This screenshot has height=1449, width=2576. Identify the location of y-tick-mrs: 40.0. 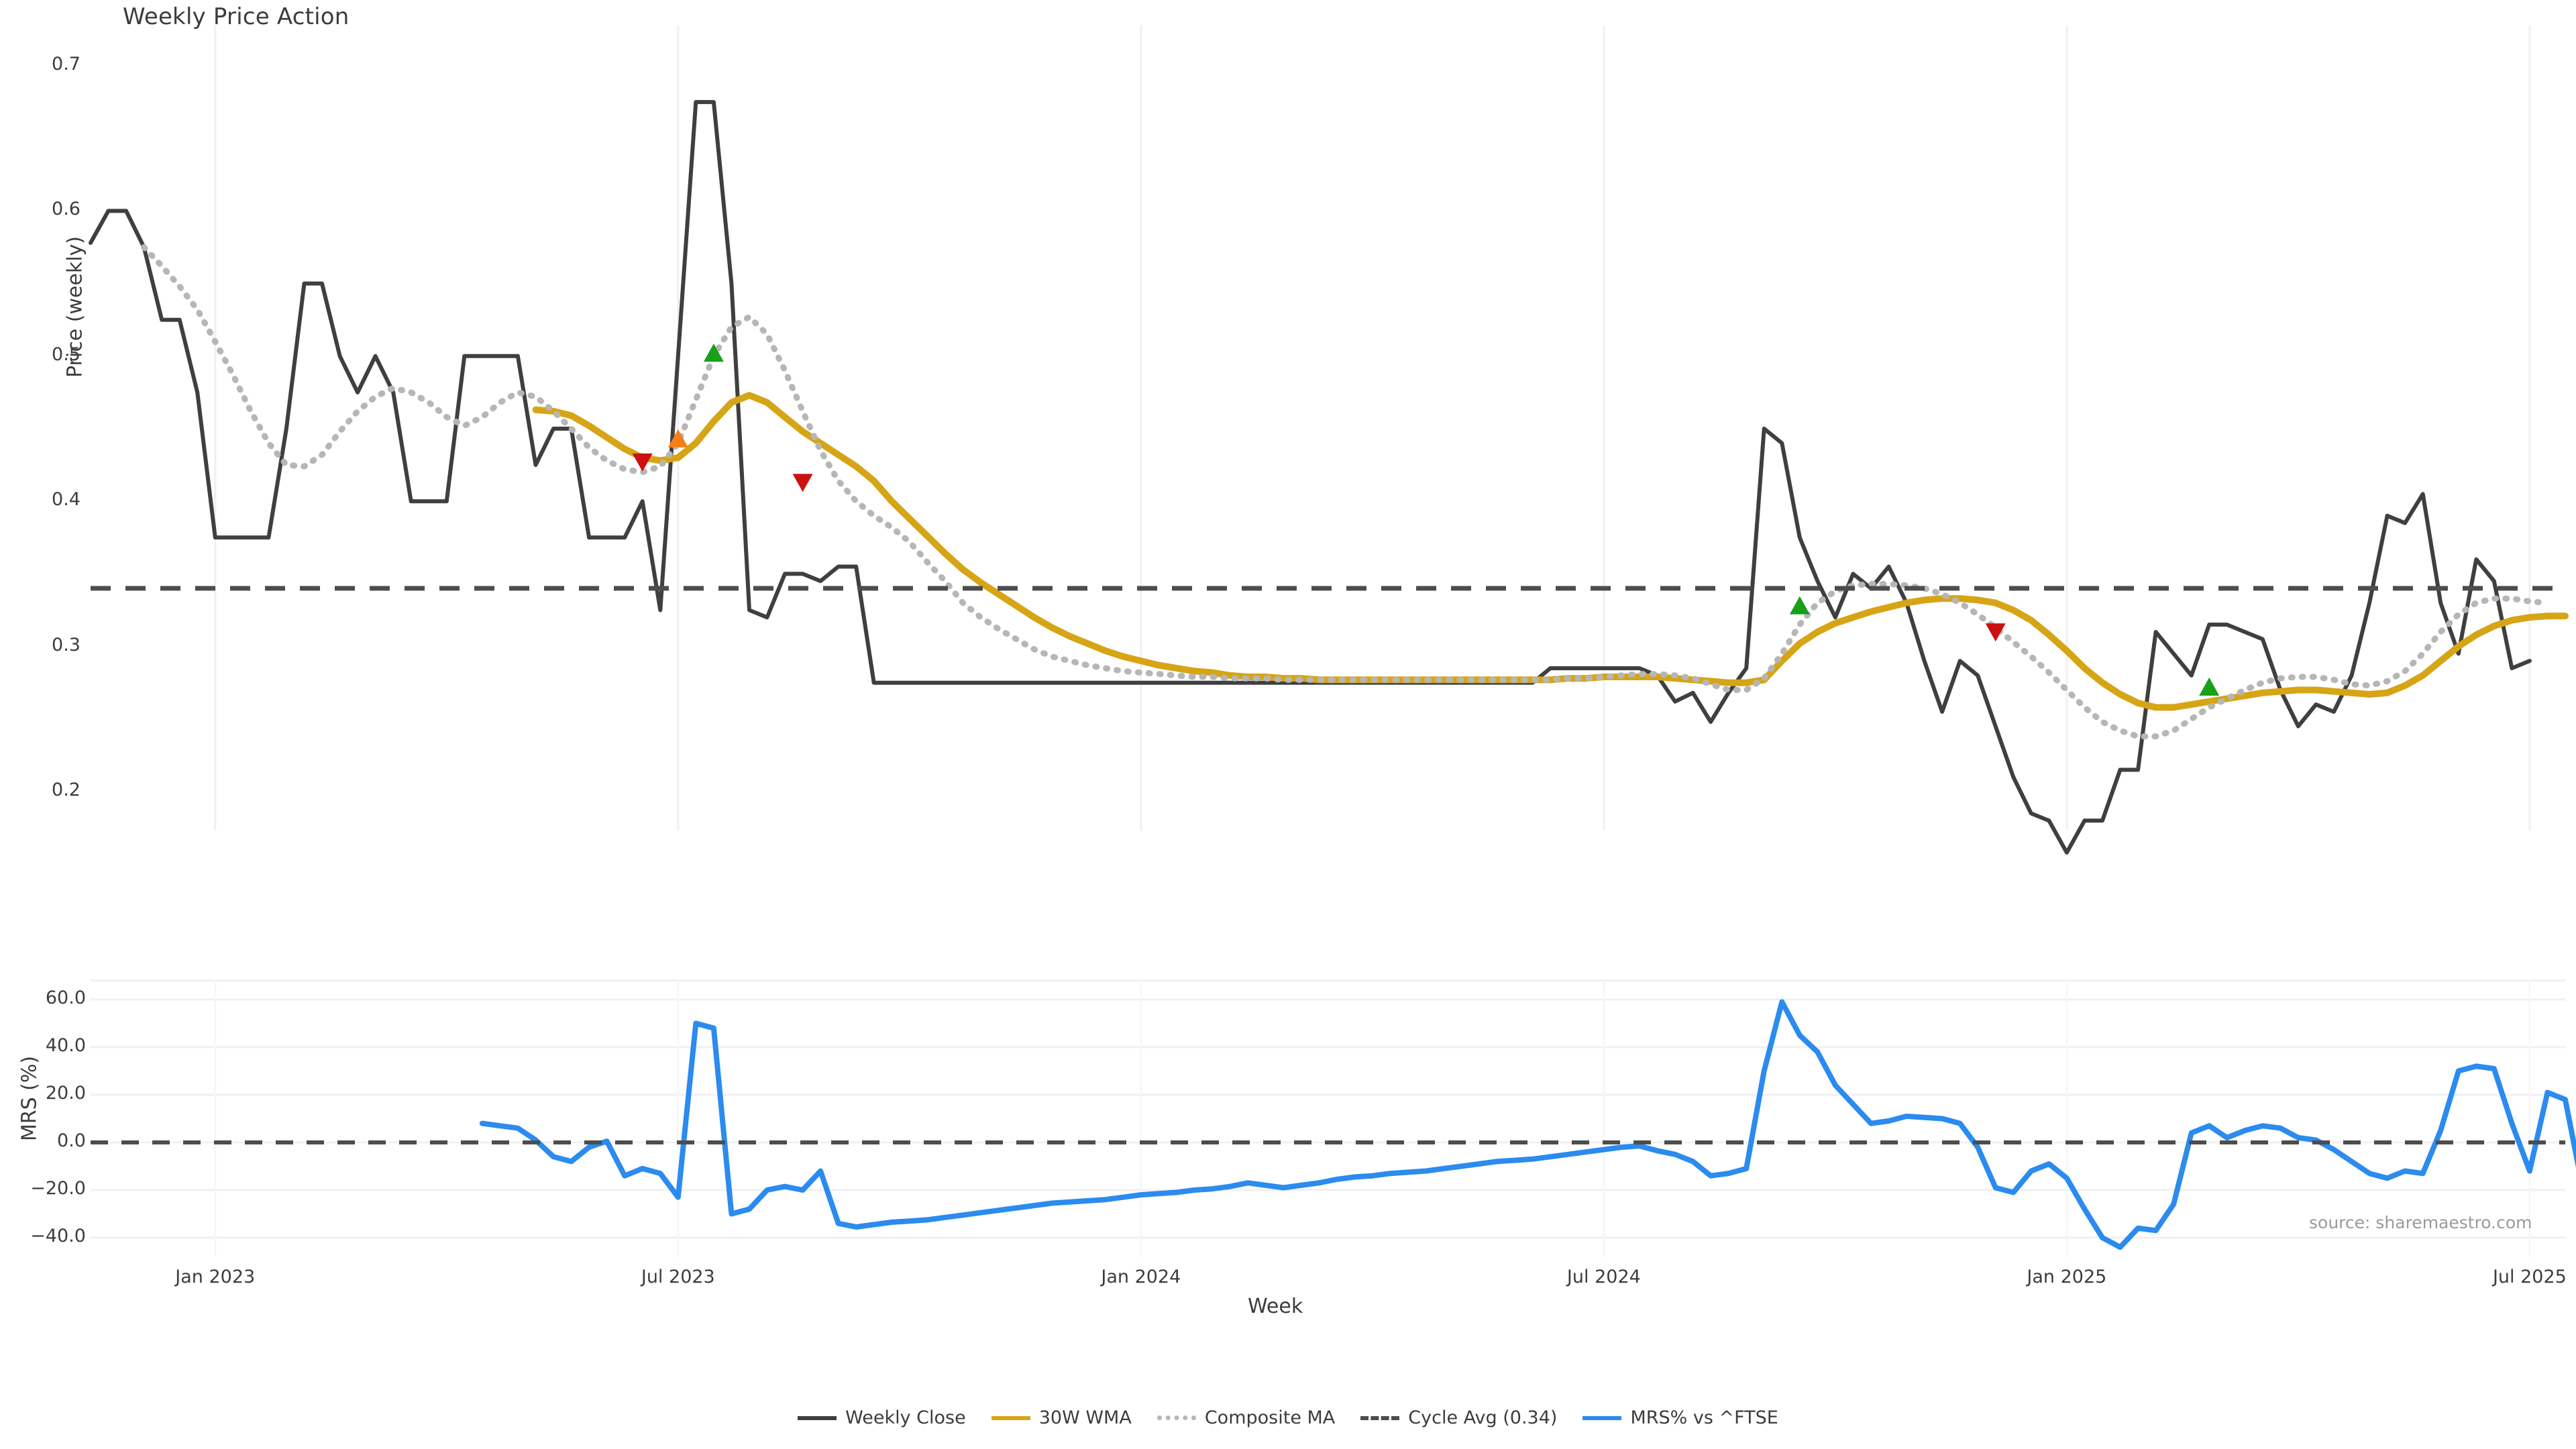
(65, 1045).